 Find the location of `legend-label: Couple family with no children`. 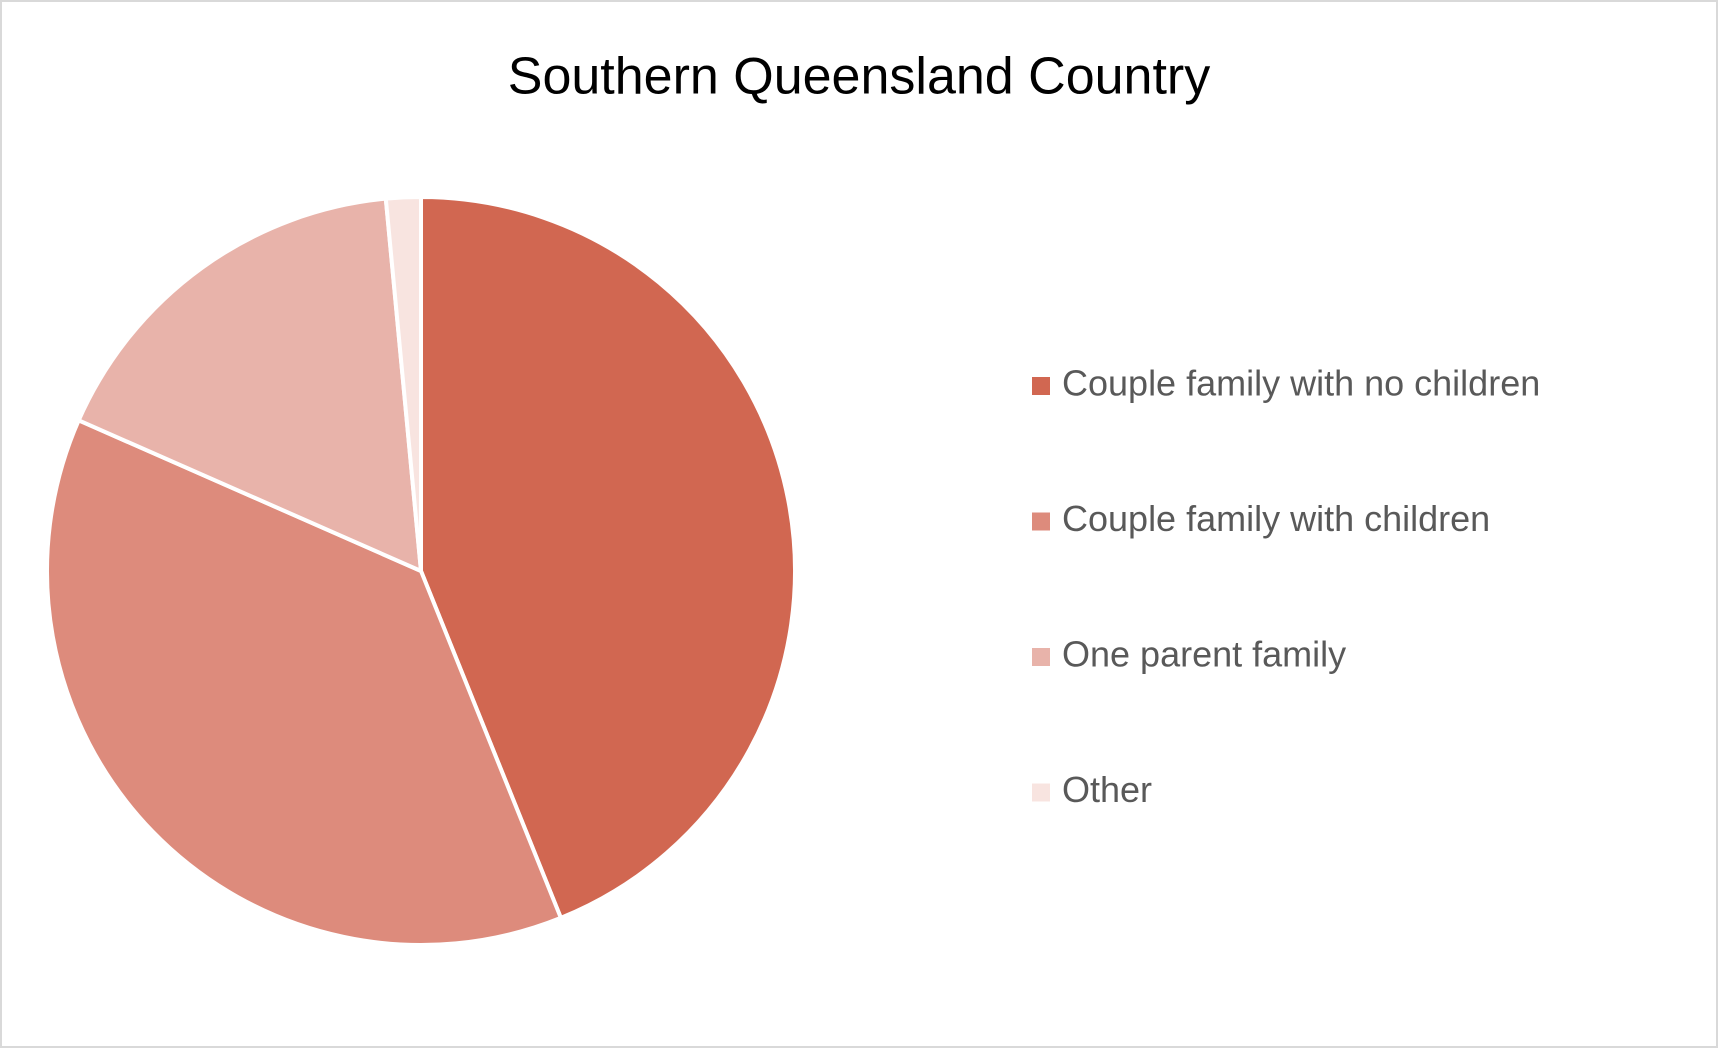

legend-label: Couple family with no children is located at coordinates (1301, 383).